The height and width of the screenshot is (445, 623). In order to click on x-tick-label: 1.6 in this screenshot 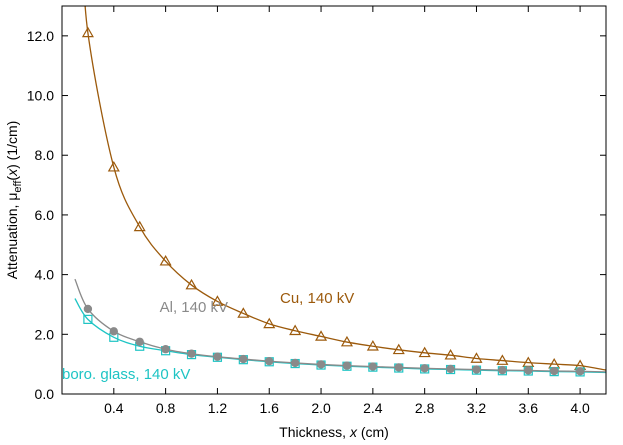, I will do `click(270, 408)`.